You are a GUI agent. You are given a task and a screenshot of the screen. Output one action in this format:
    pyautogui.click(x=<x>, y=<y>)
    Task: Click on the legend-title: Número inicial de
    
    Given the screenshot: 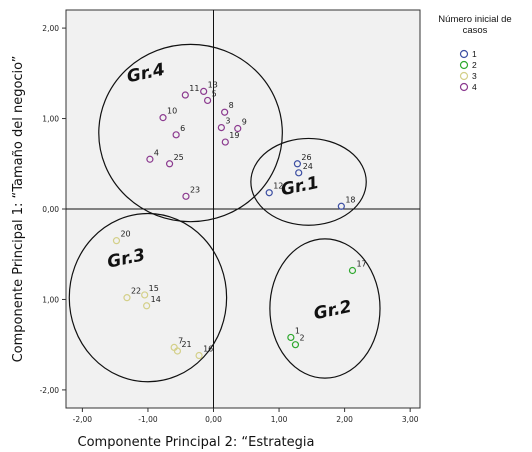 What is the action you would take?
    pyautogui.click(x=474, y=19)
    